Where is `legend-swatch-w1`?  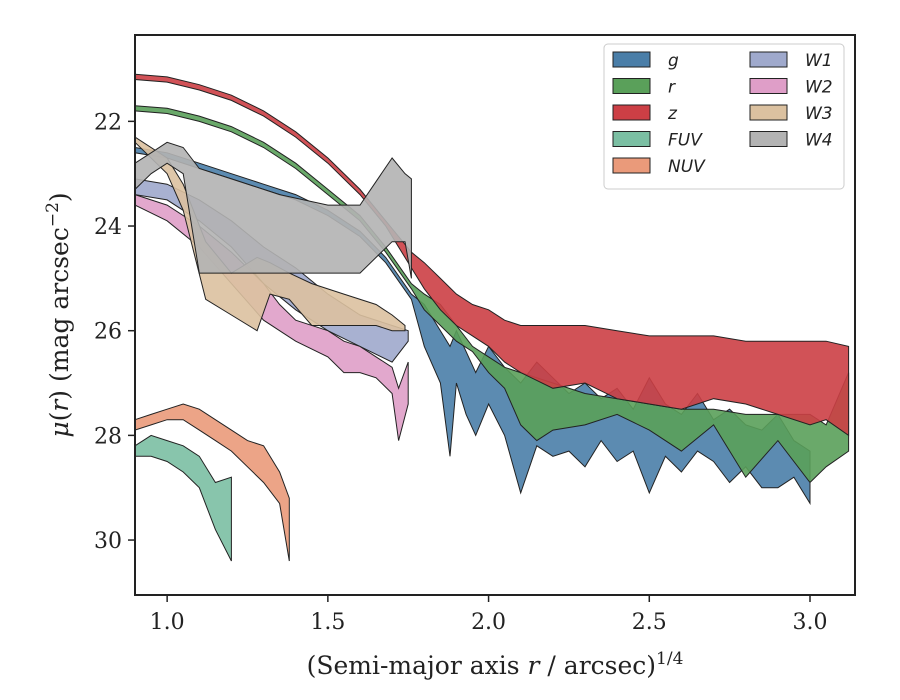 legend-swatch-w1 is located at coordinates (768, 59).